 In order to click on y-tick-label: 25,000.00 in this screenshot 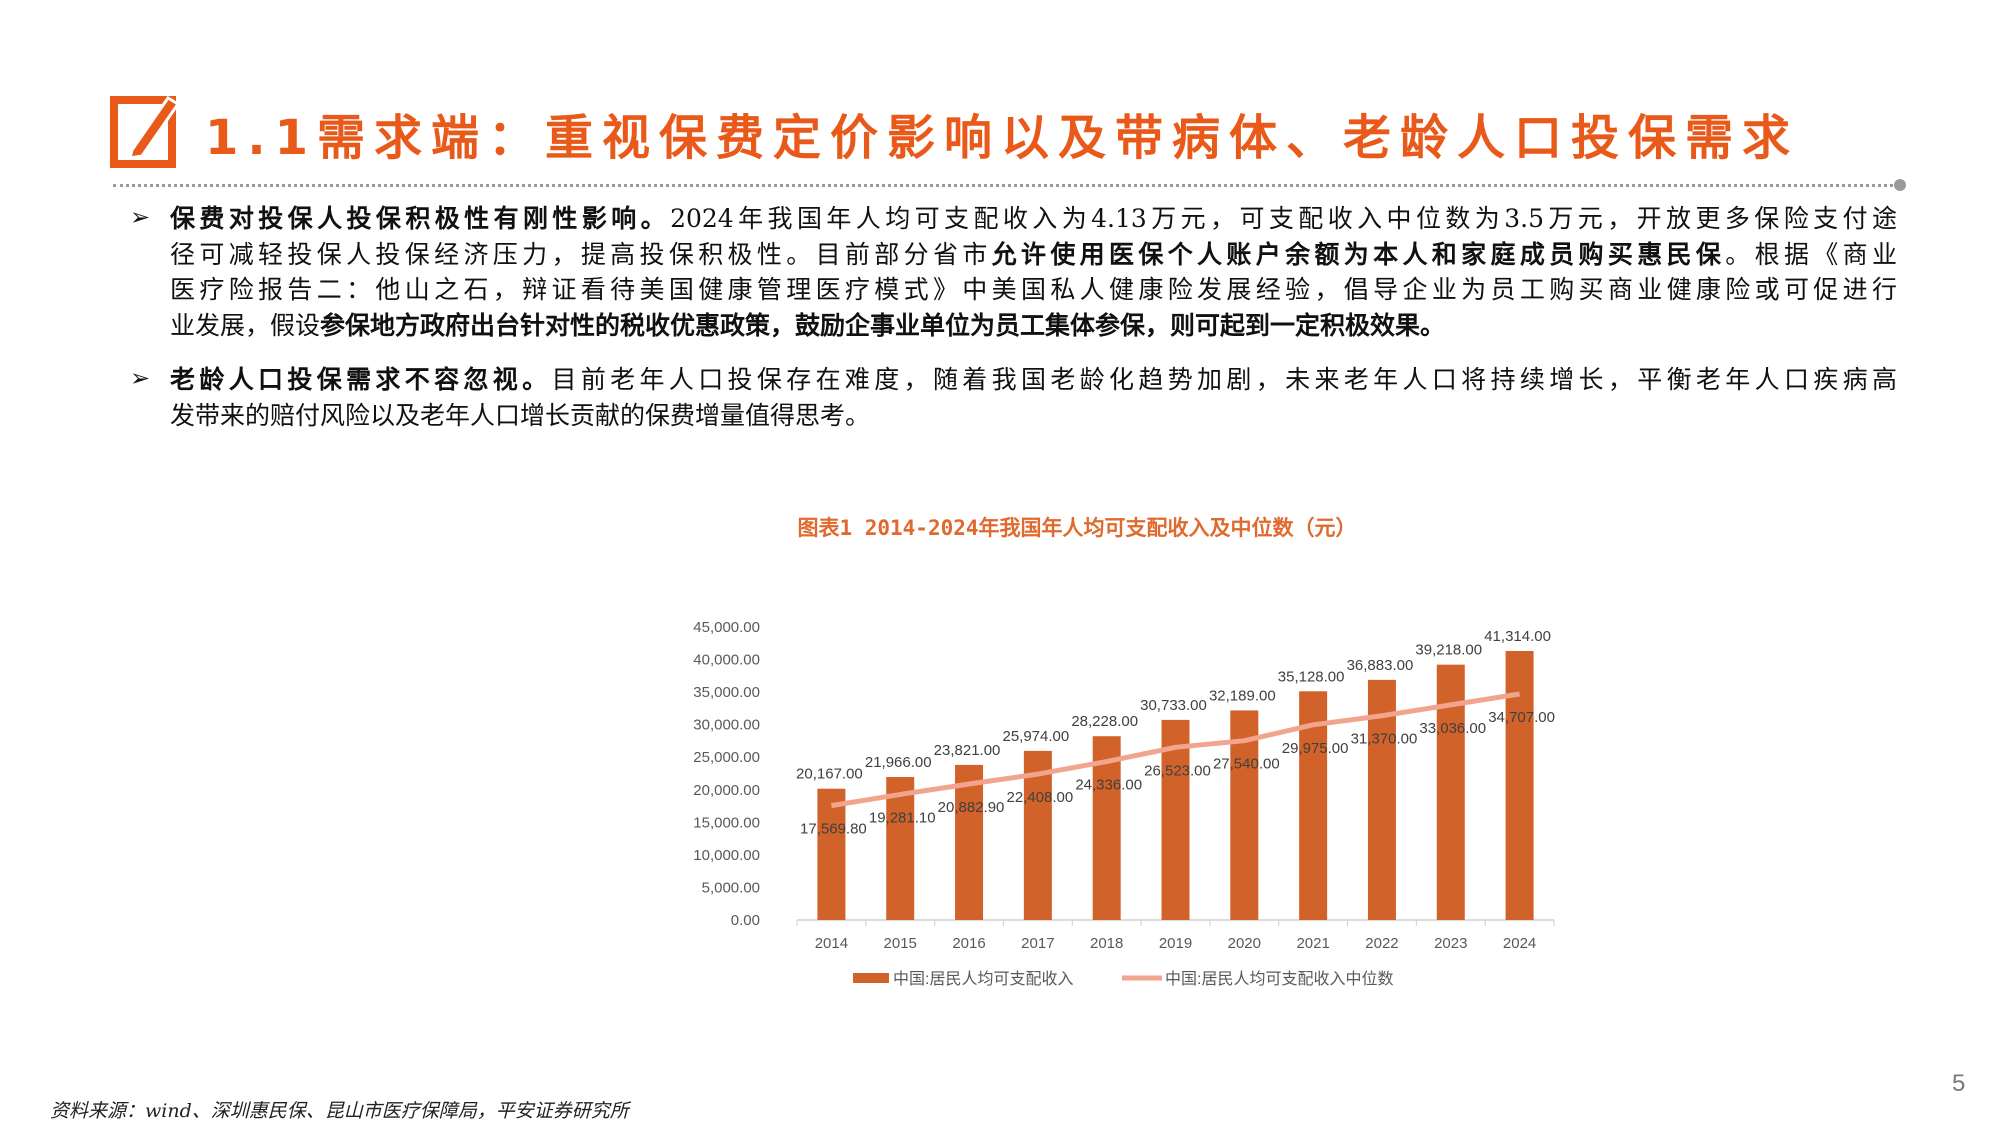, I will do `click(726, 757)`.